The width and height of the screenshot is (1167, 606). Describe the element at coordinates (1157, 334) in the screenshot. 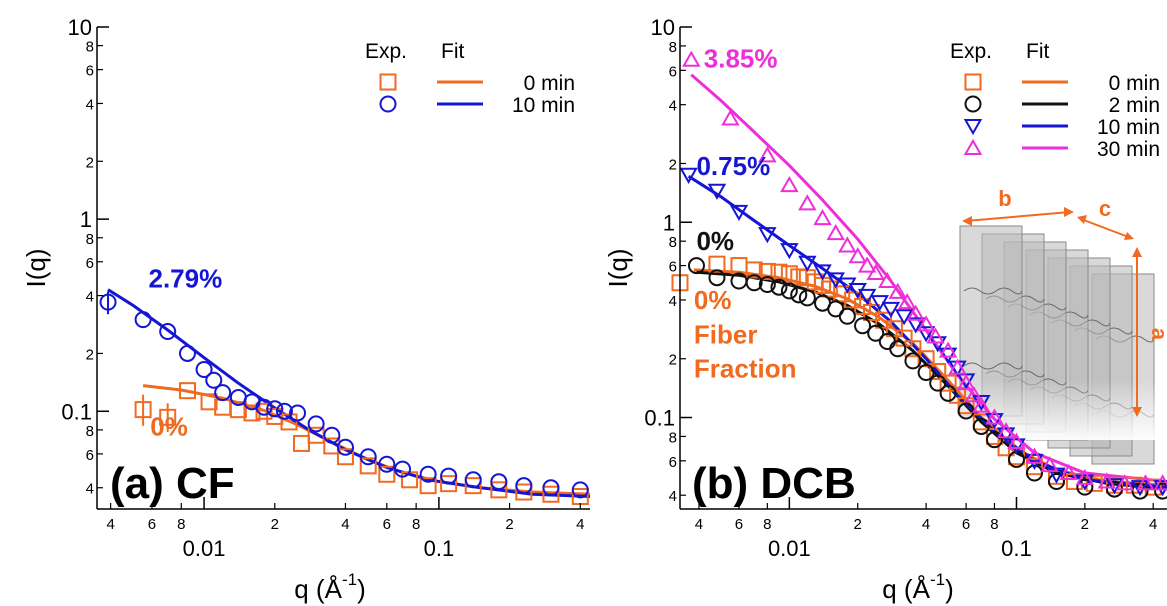

I see `inset-label-a: a` at that location.